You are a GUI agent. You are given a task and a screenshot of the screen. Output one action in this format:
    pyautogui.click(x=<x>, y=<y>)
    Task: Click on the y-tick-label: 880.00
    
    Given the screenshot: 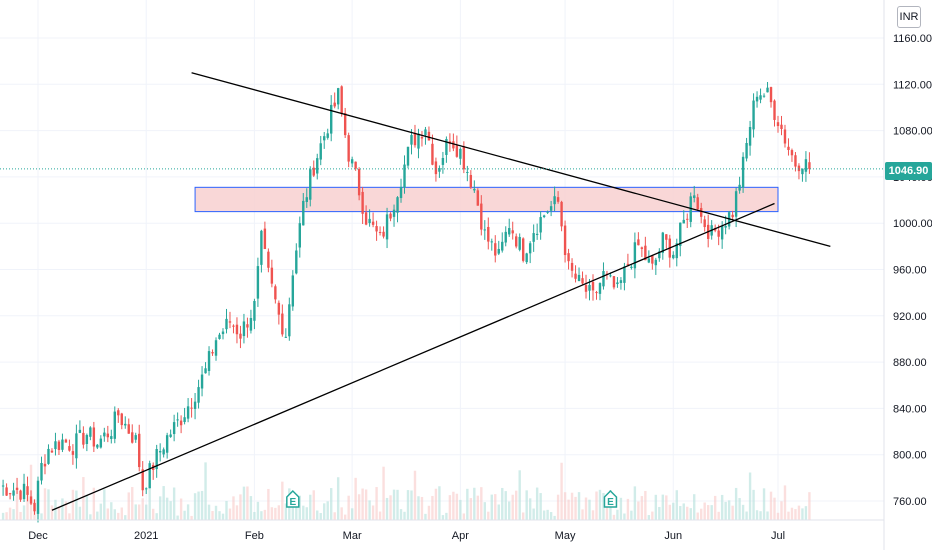 What is the action you would take?
    pyautogui.click(x=910, y=363)
    